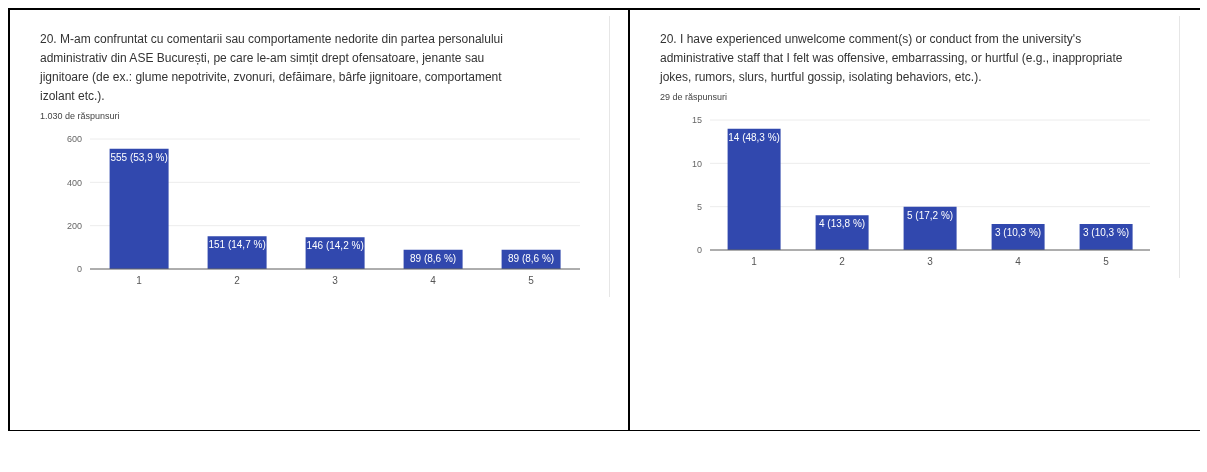 The height and width of the screenshot is (472, 1207). What do you see at coordinates (74, 182) in the screenshot?
I see `y-tick-label: 400` at bounding box center [74, 182].